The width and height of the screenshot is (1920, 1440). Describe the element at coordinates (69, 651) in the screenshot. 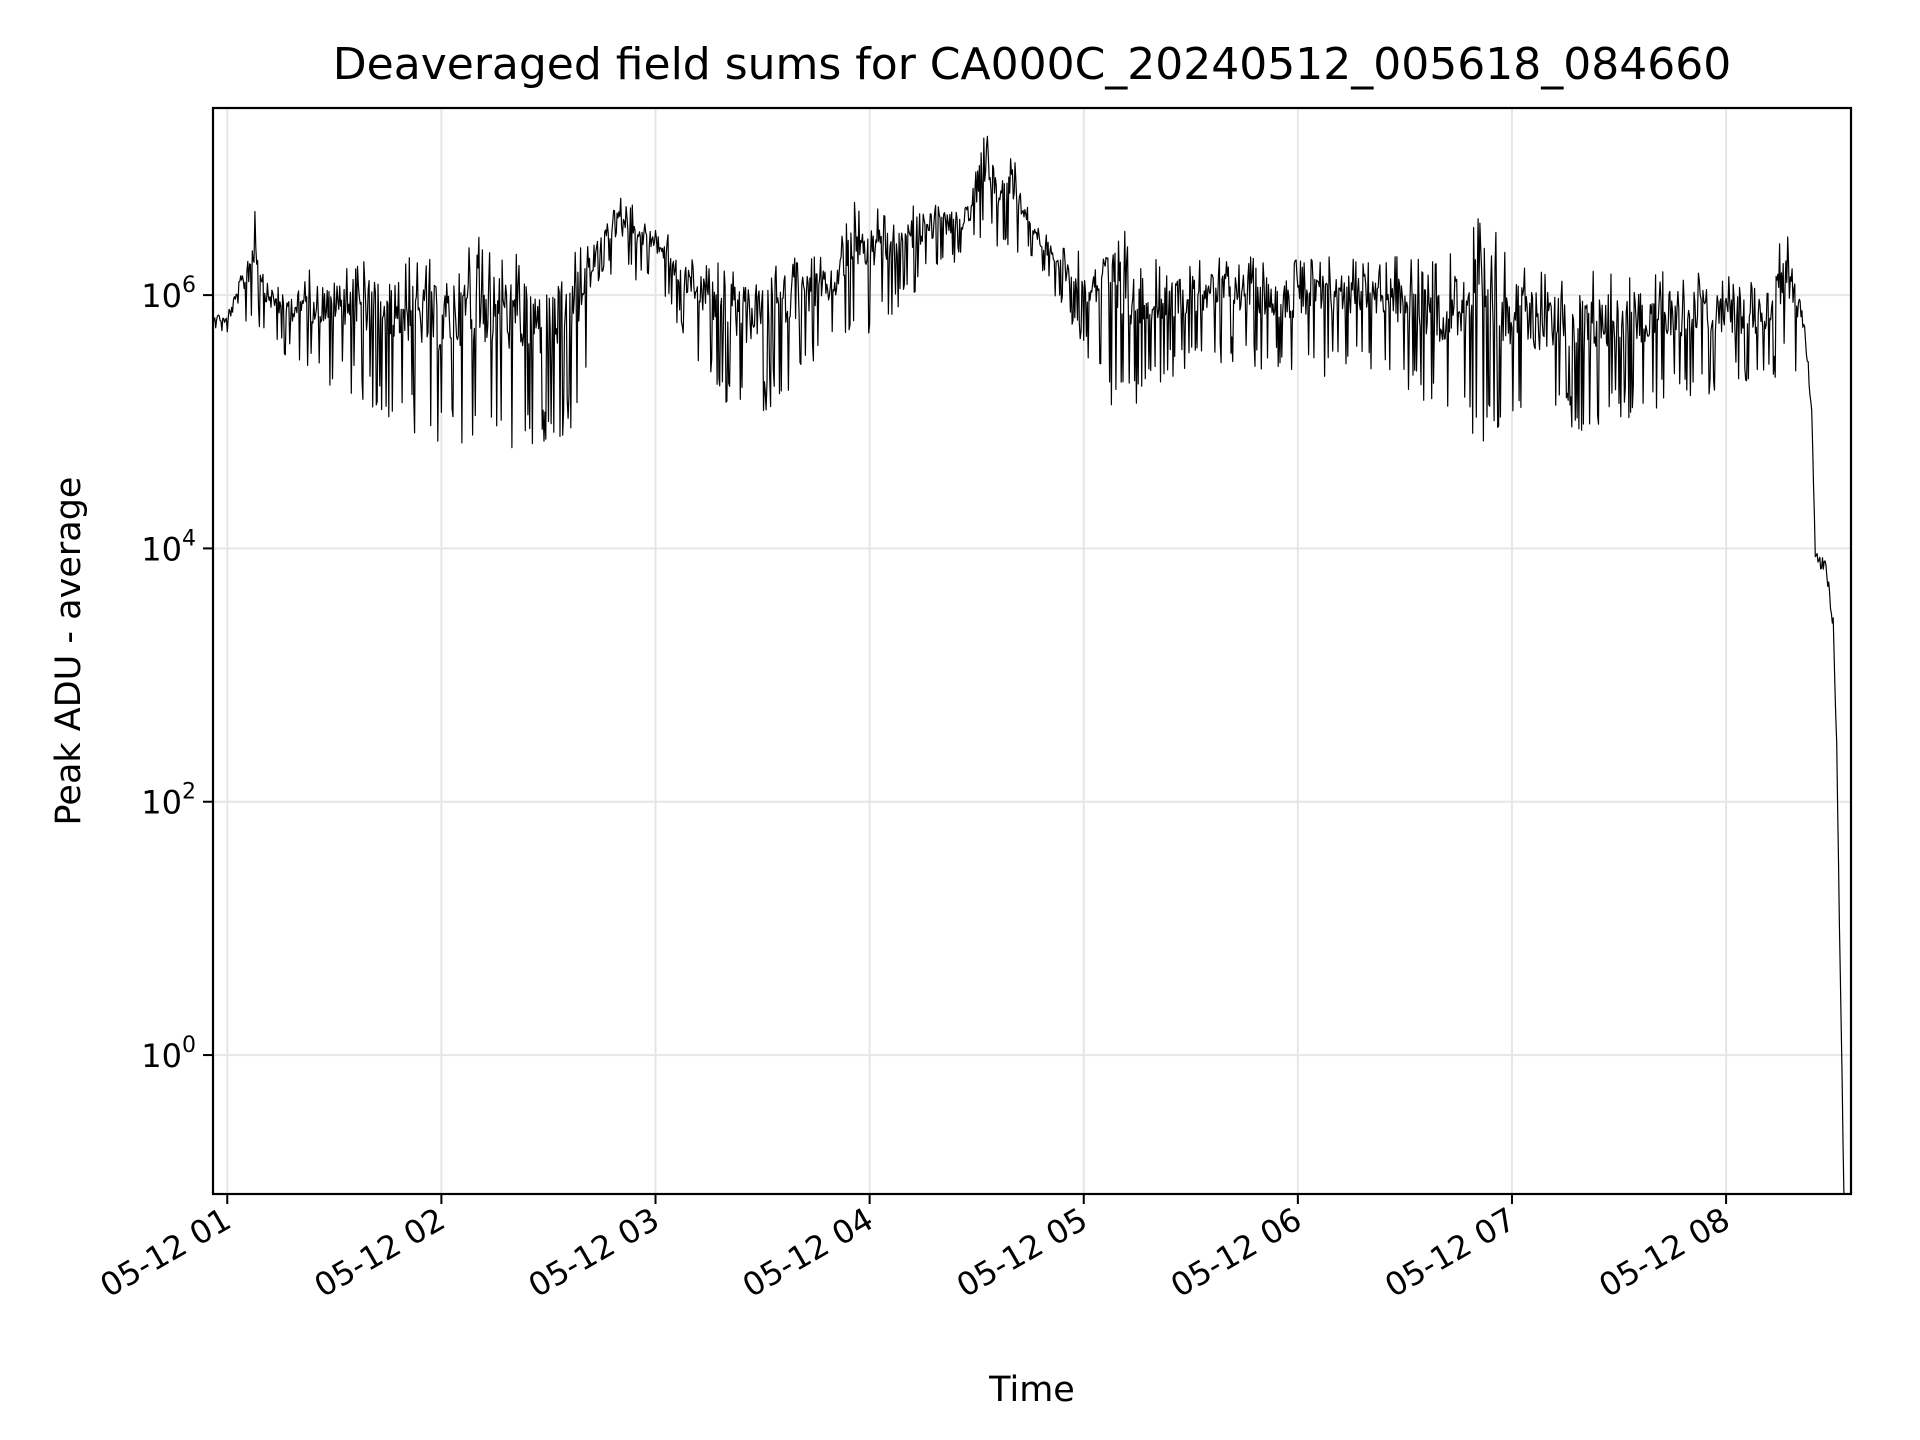

I see `y-axis-label: Peak ADU - average` at that location.